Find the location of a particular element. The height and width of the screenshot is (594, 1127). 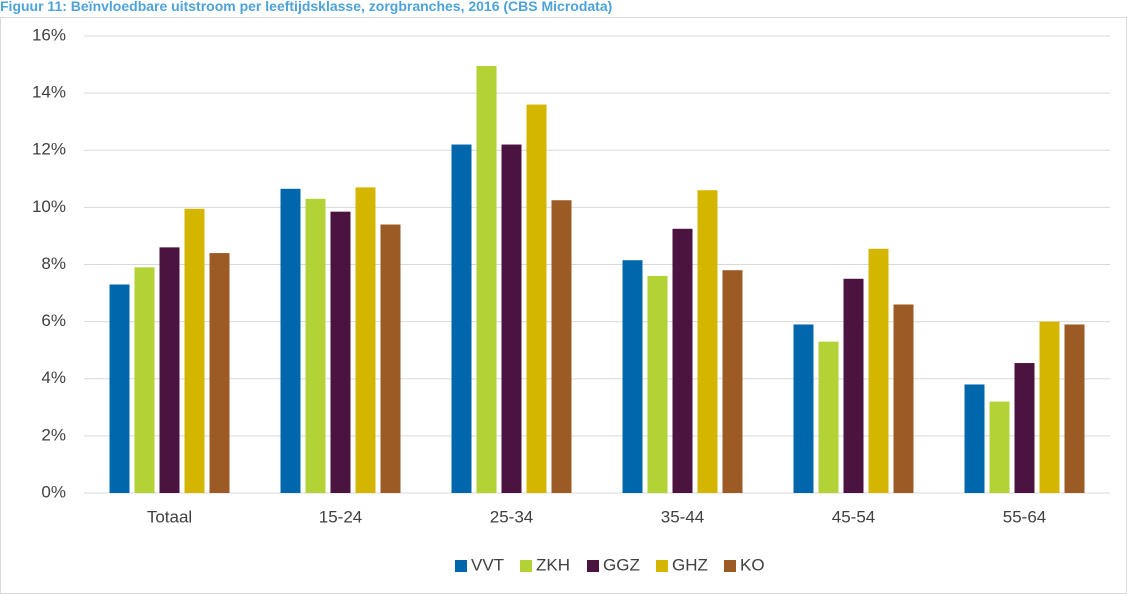

y-tick-label: 10% is located at coordinates (49, 206).